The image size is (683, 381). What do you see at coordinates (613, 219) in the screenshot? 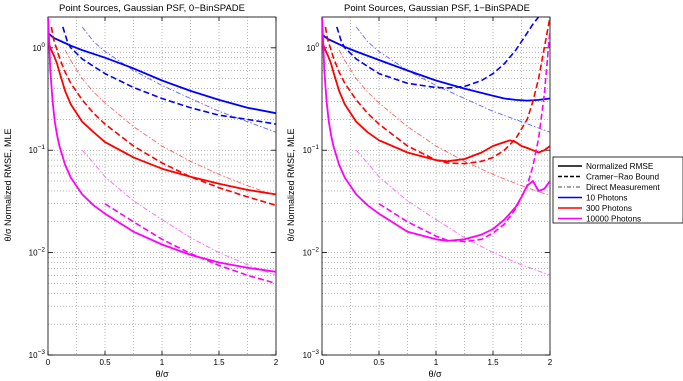
I see `legend-label: 10000 Photons` at bounding box center [613, 219].